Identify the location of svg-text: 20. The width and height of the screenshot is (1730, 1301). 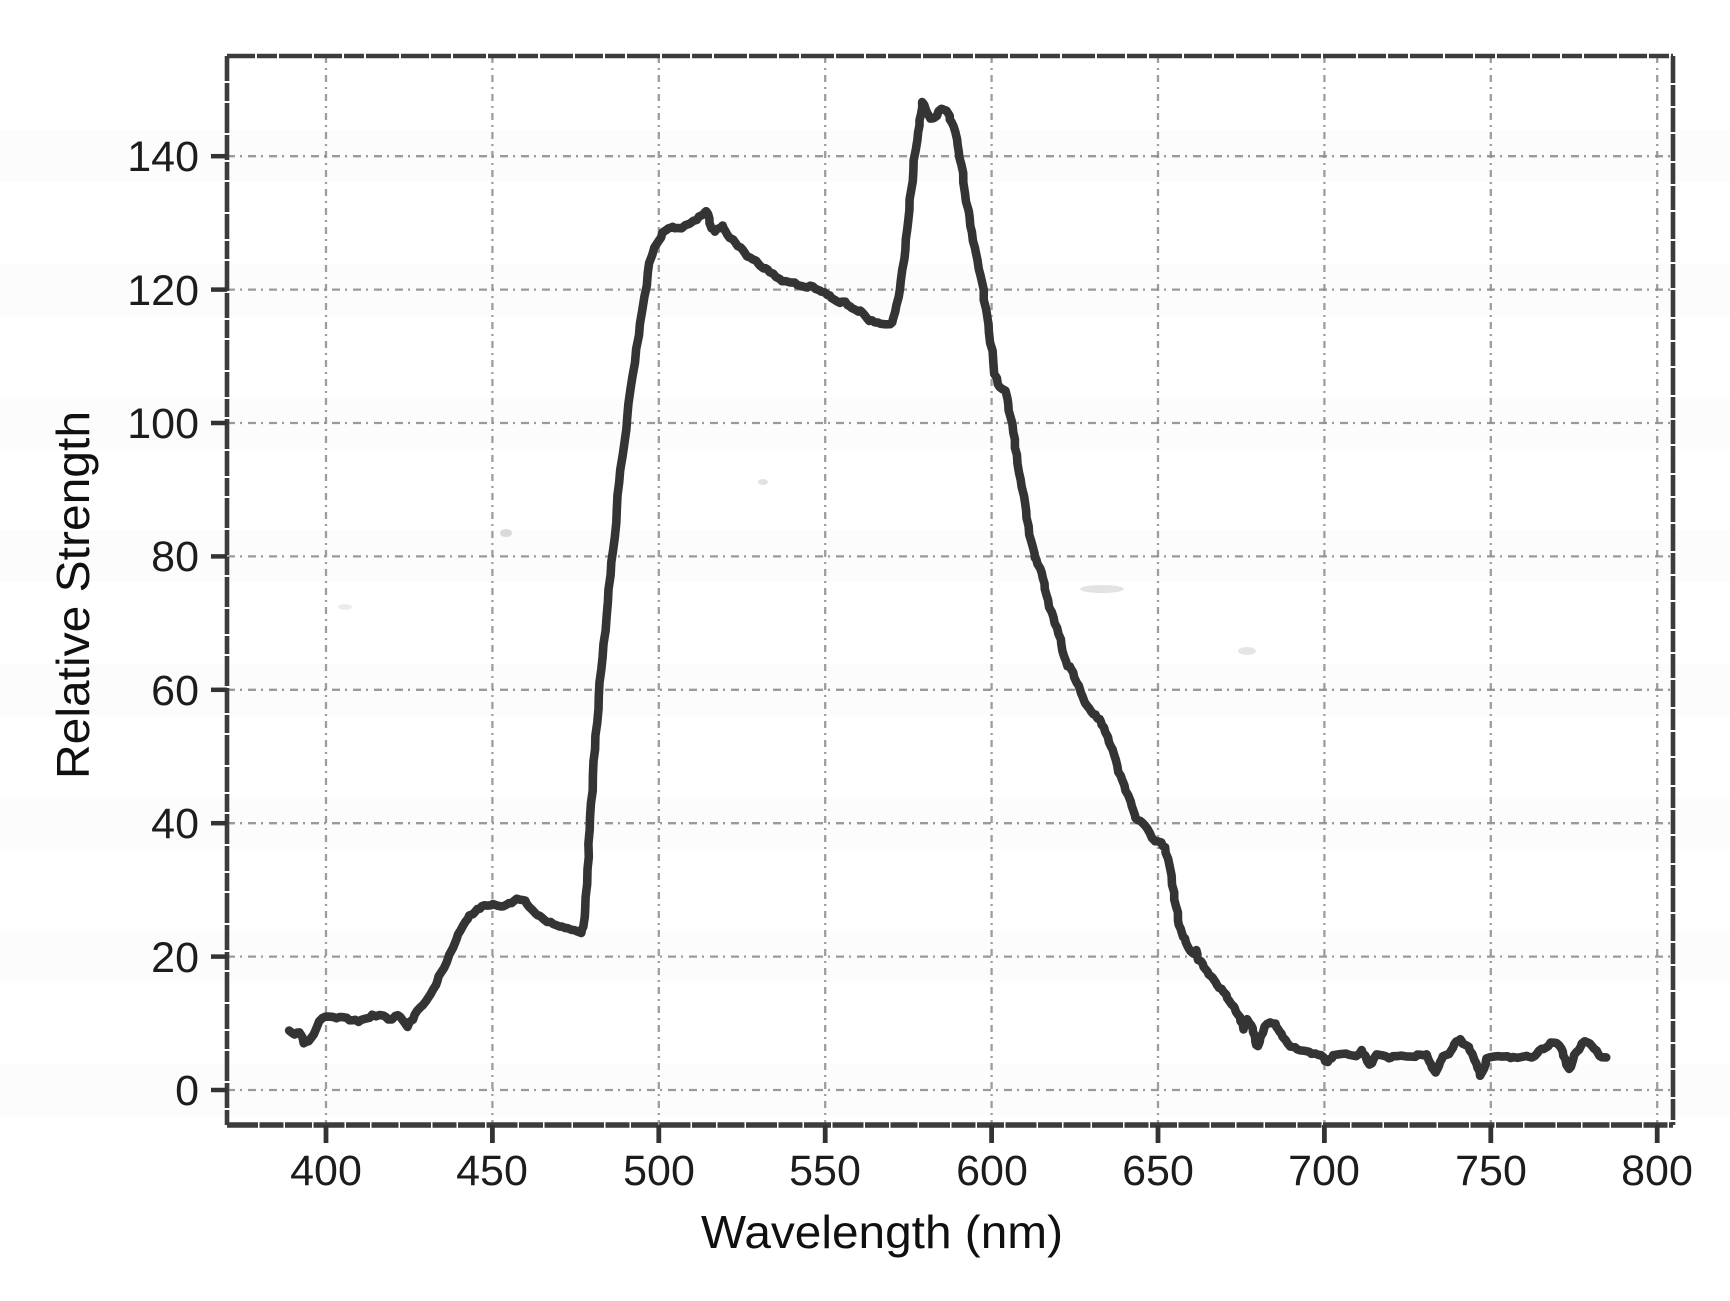
(175, 958).